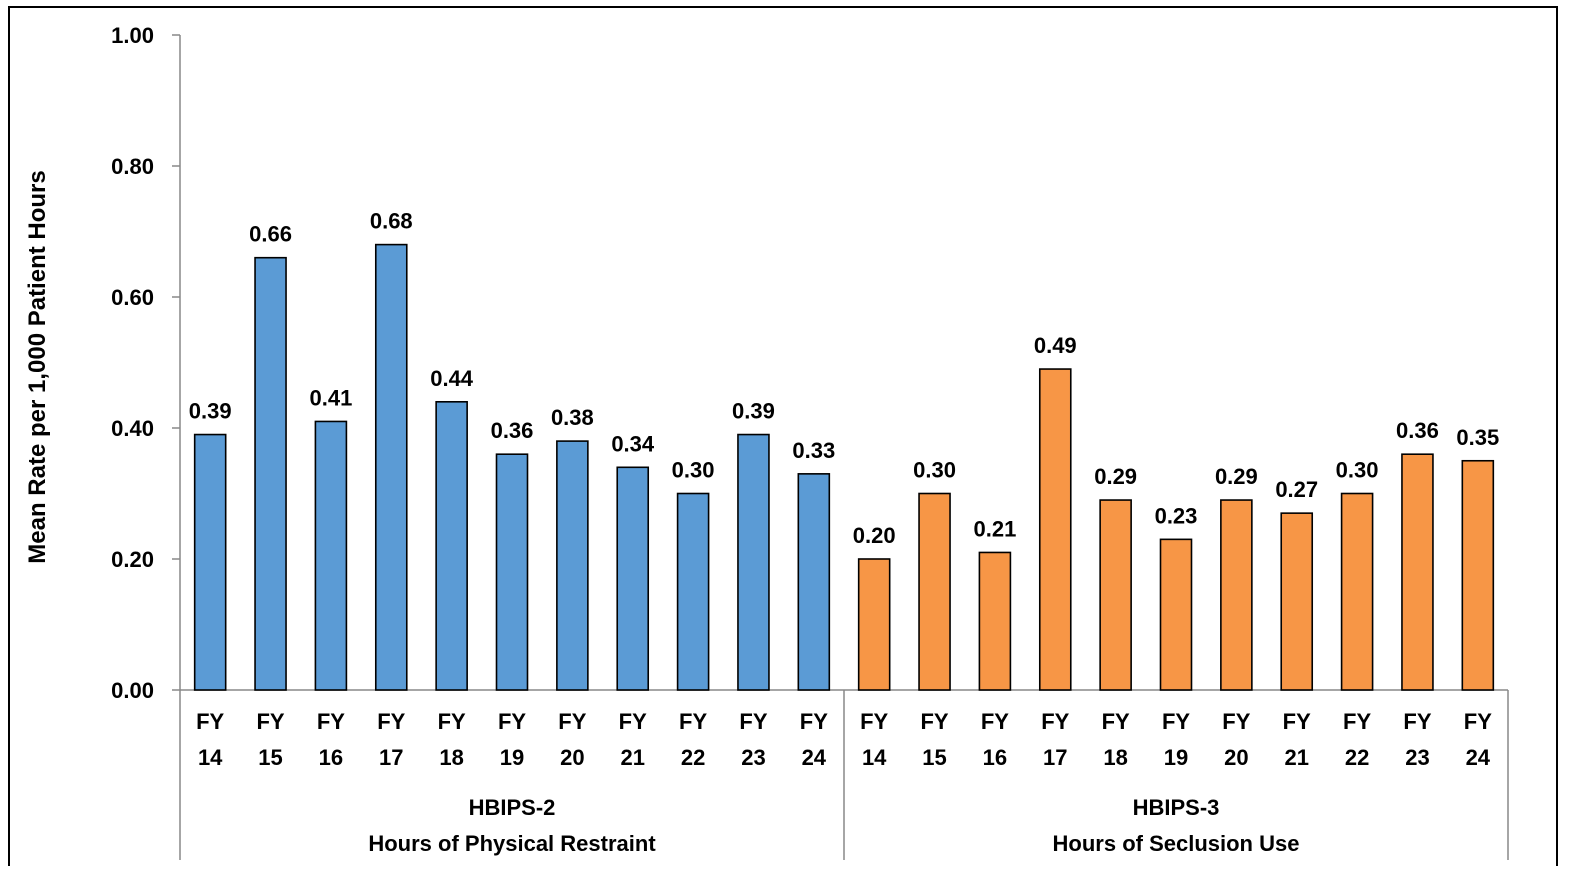 The width and height of the screenshot is (1569, 870). I want to click on bar-hbips-2-fy17, so click(391, 467).